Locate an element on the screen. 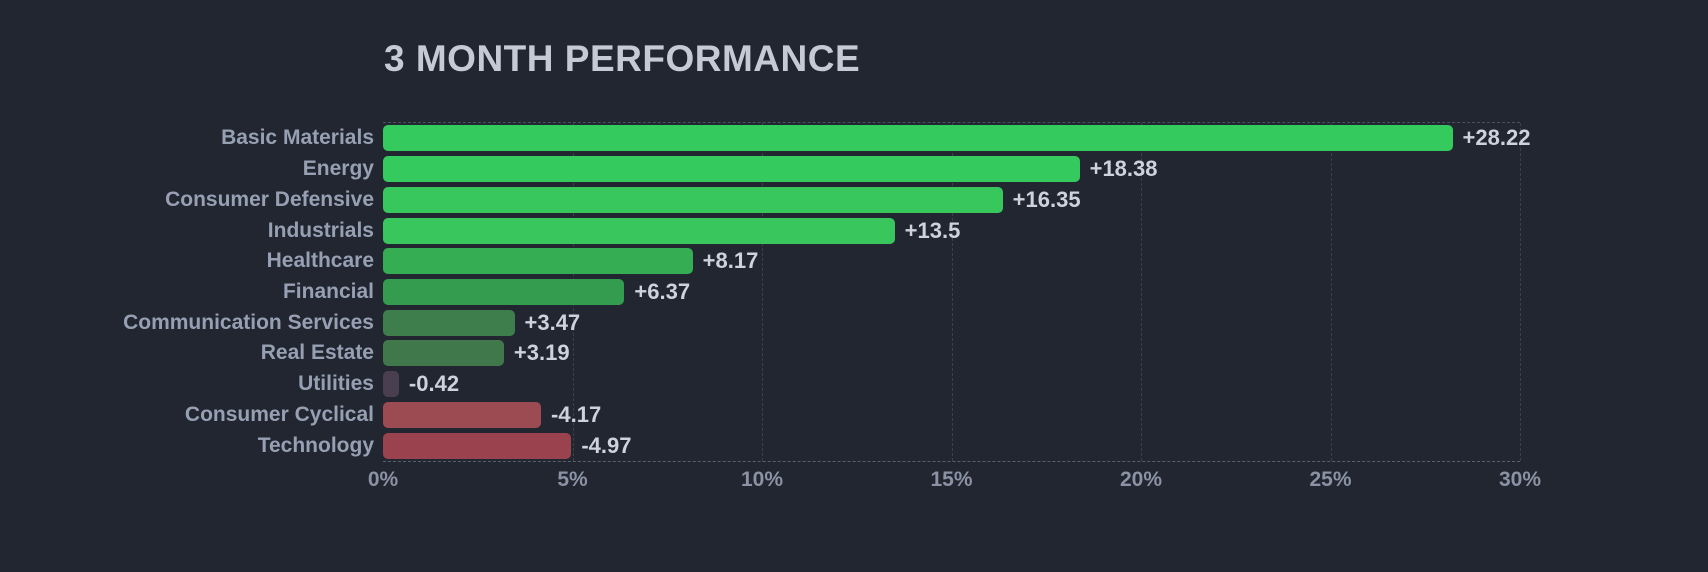 Image resolution: width=1708 pixels, height=572 pixels. category-label: Communication Services is located at coordinates (248, 322).